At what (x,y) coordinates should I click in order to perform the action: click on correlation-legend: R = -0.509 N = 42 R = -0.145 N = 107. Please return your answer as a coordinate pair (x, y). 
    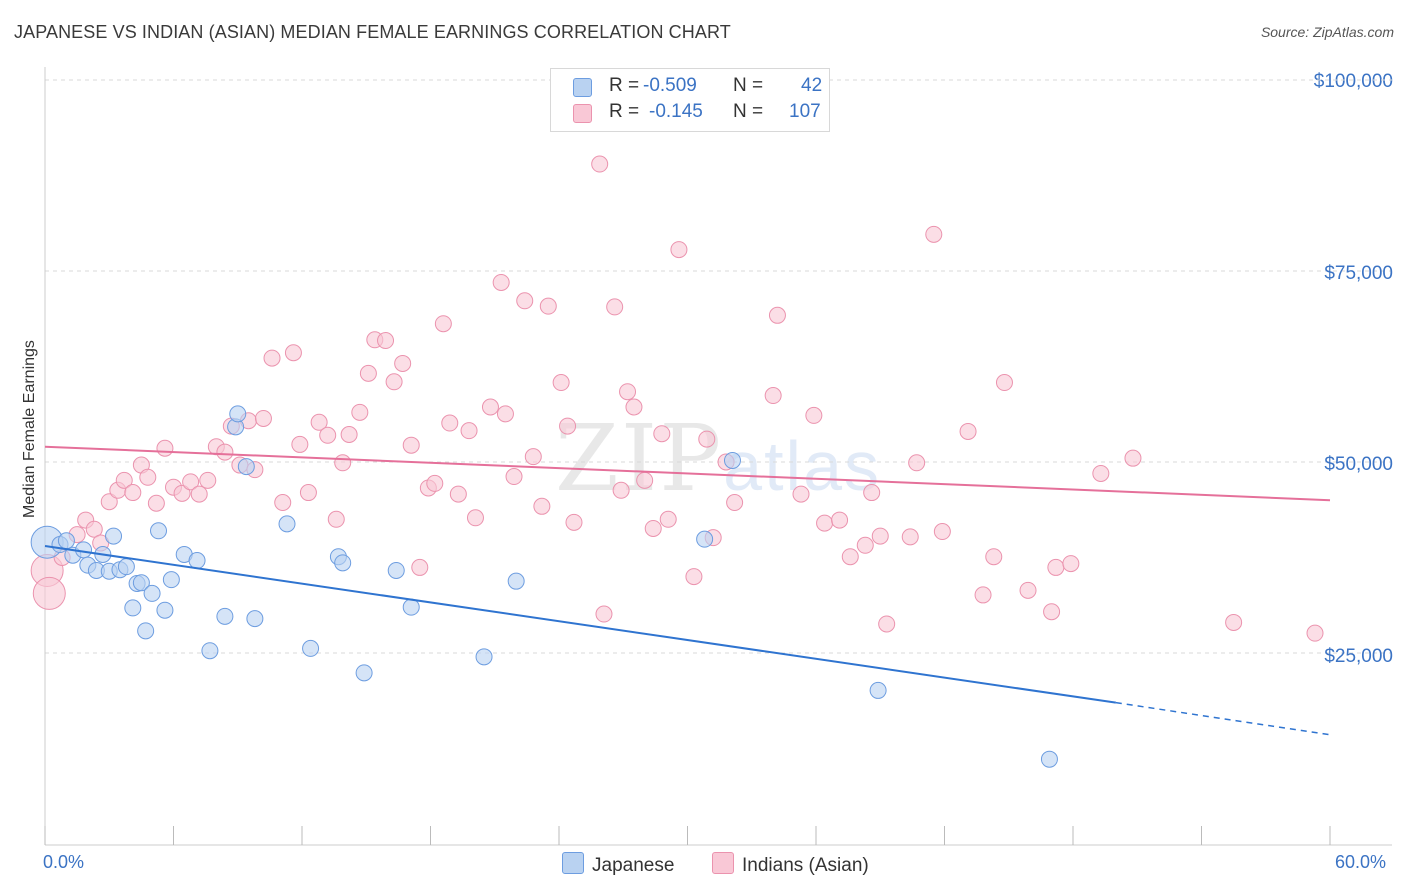
    Looking at the image, I should click on (690, 100).